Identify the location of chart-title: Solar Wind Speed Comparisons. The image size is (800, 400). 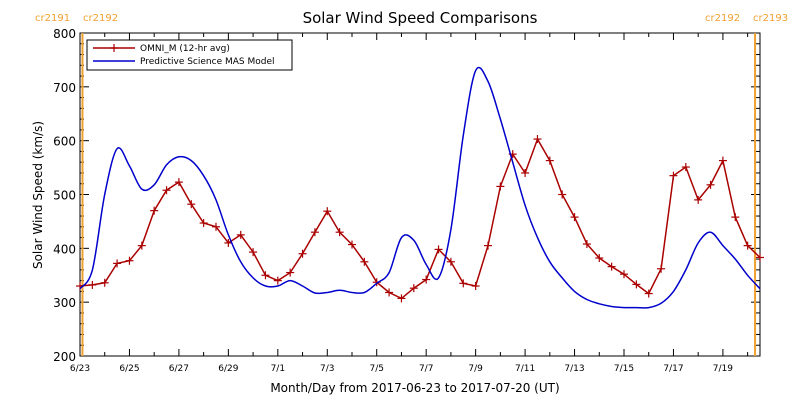
(420, 18).